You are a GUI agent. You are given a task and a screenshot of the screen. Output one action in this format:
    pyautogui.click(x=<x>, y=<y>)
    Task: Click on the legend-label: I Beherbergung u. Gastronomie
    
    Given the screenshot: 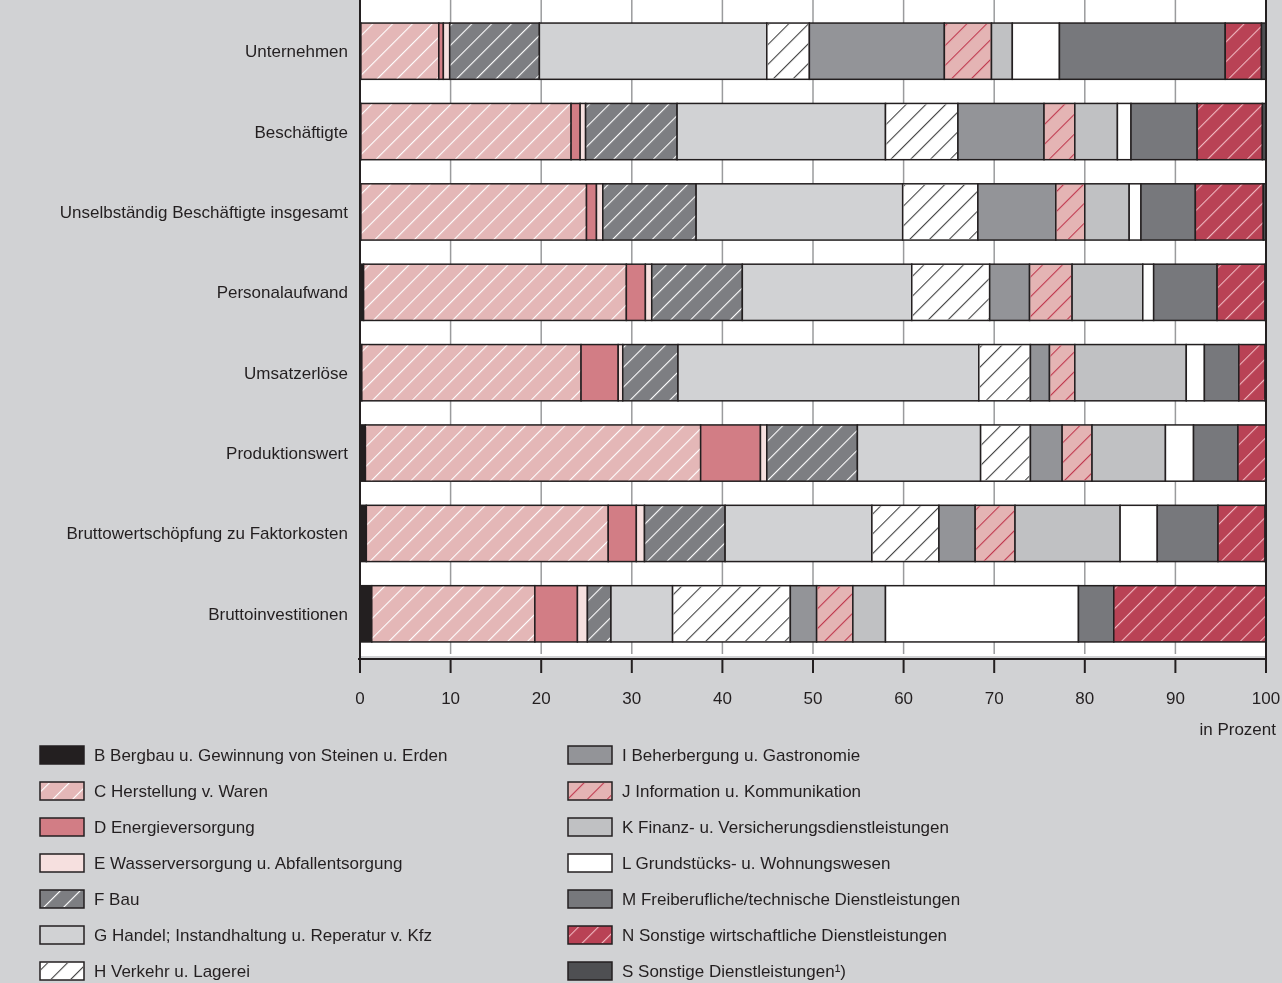 What is the action you would take?
    pyautogui.click(x=741, y=755)
    